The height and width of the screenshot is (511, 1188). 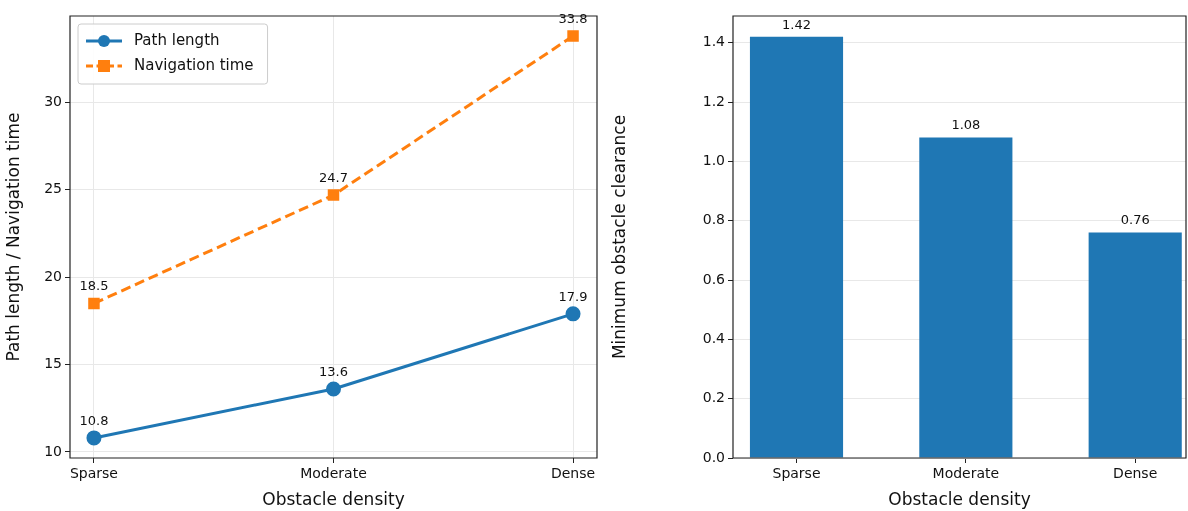 What do you see at coordinates (94, 420) in the screenshot?
I see `data-label: 10.8` at bounding box center [94, 420].